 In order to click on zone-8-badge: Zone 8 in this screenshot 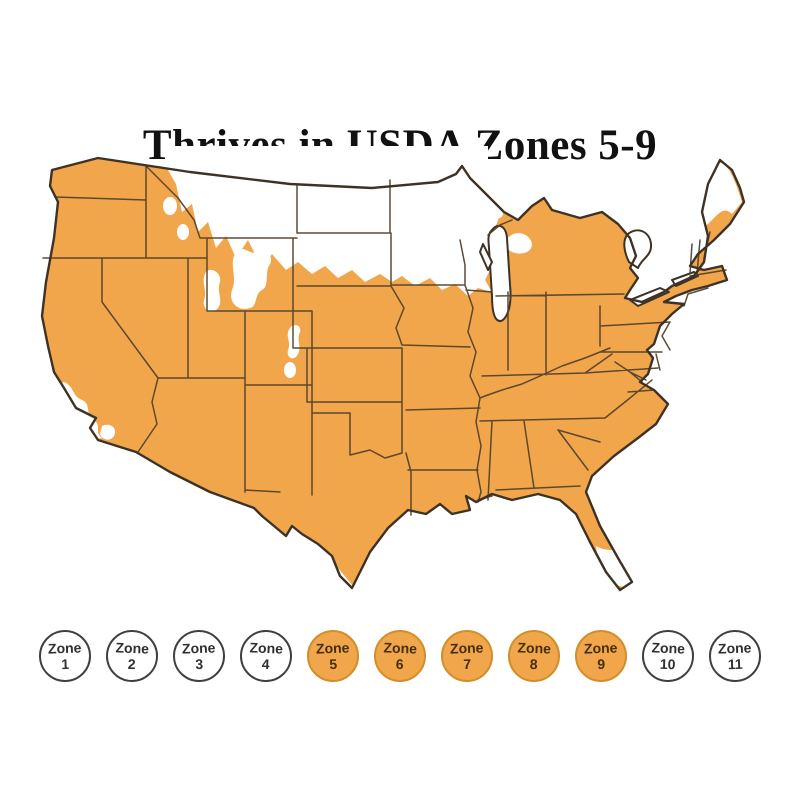, I will do `click(534, 656)`.